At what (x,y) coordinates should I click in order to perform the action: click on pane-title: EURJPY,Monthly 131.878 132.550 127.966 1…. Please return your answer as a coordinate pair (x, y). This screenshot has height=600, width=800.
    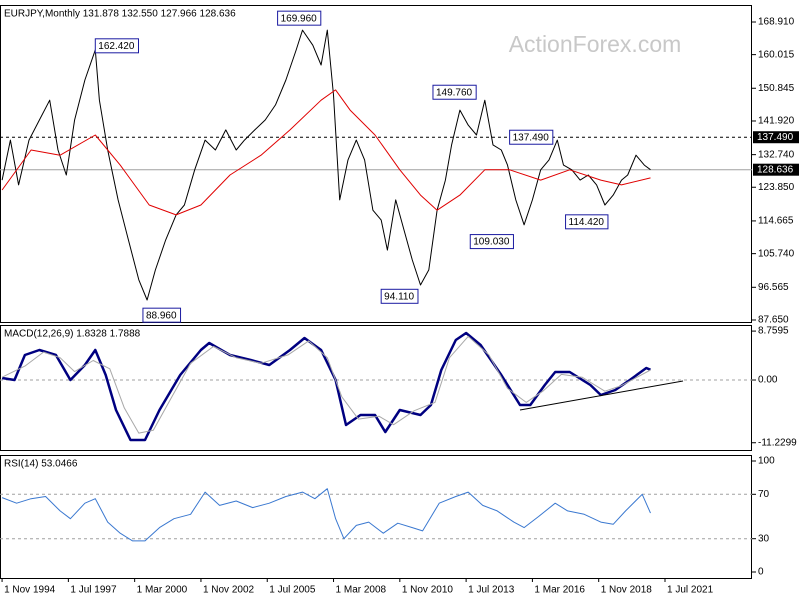
    Looking at the image, I should click on (120, 14).